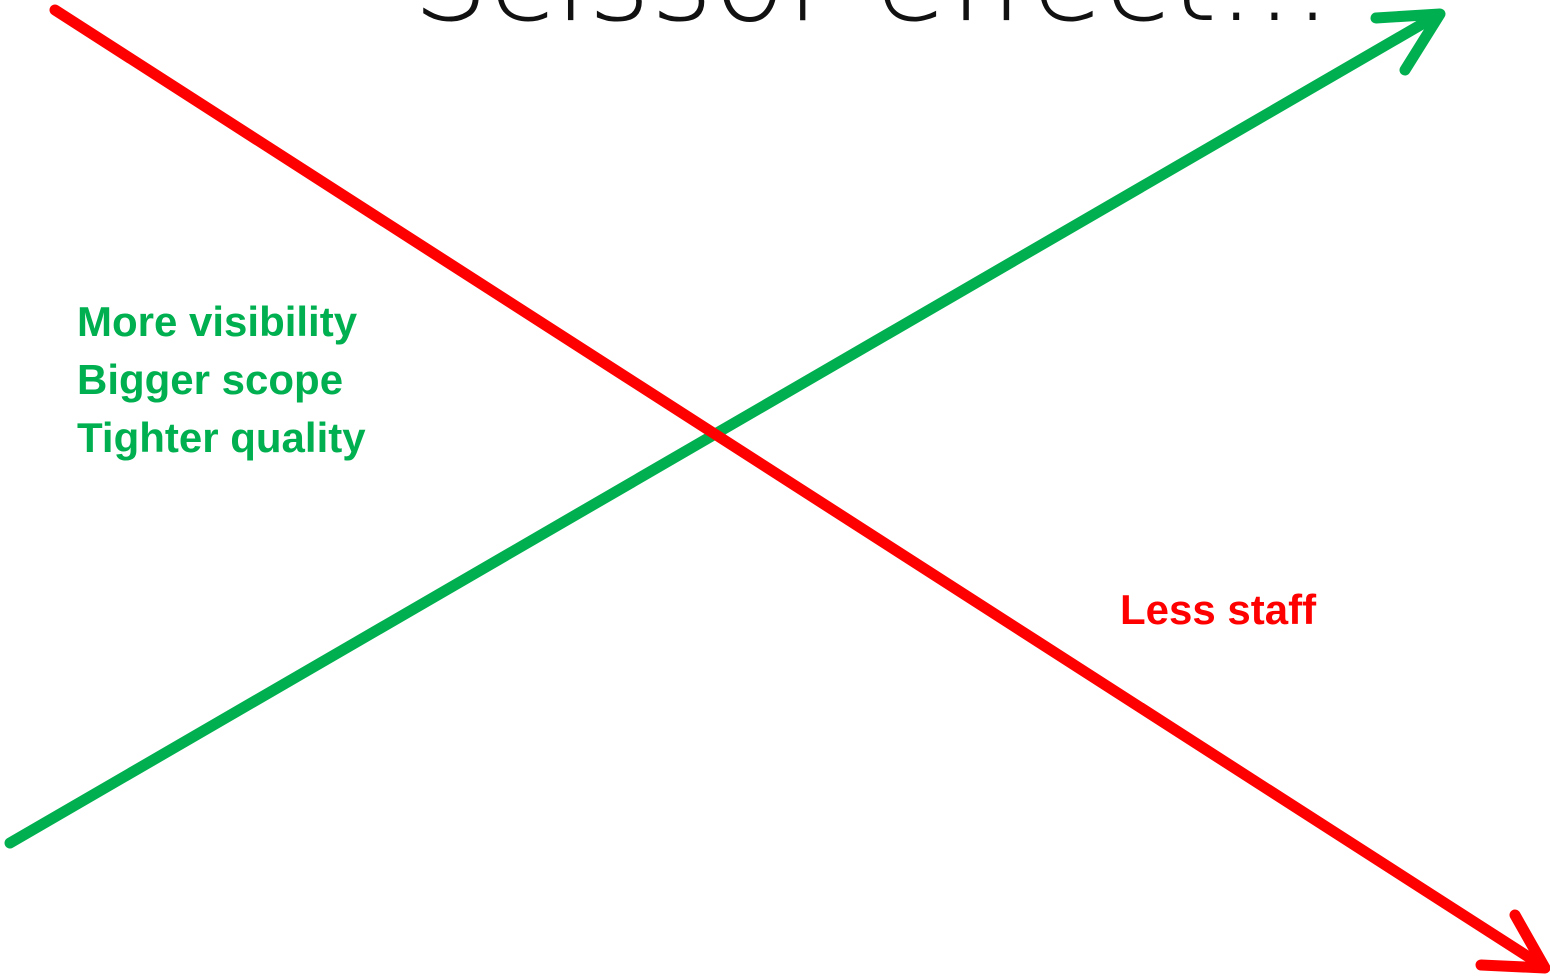 The height and width of the screenshot is (980, 1550). Describe the element at coordinates (217, 321) in the screenshot. I see `green-label: More visibility` at that location.